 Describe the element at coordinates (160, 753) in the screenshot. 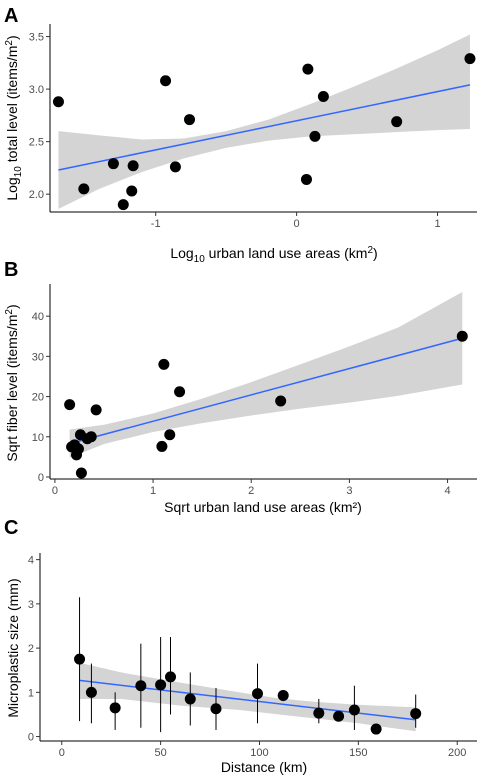

I see `x-tick-label: 50` at that location.